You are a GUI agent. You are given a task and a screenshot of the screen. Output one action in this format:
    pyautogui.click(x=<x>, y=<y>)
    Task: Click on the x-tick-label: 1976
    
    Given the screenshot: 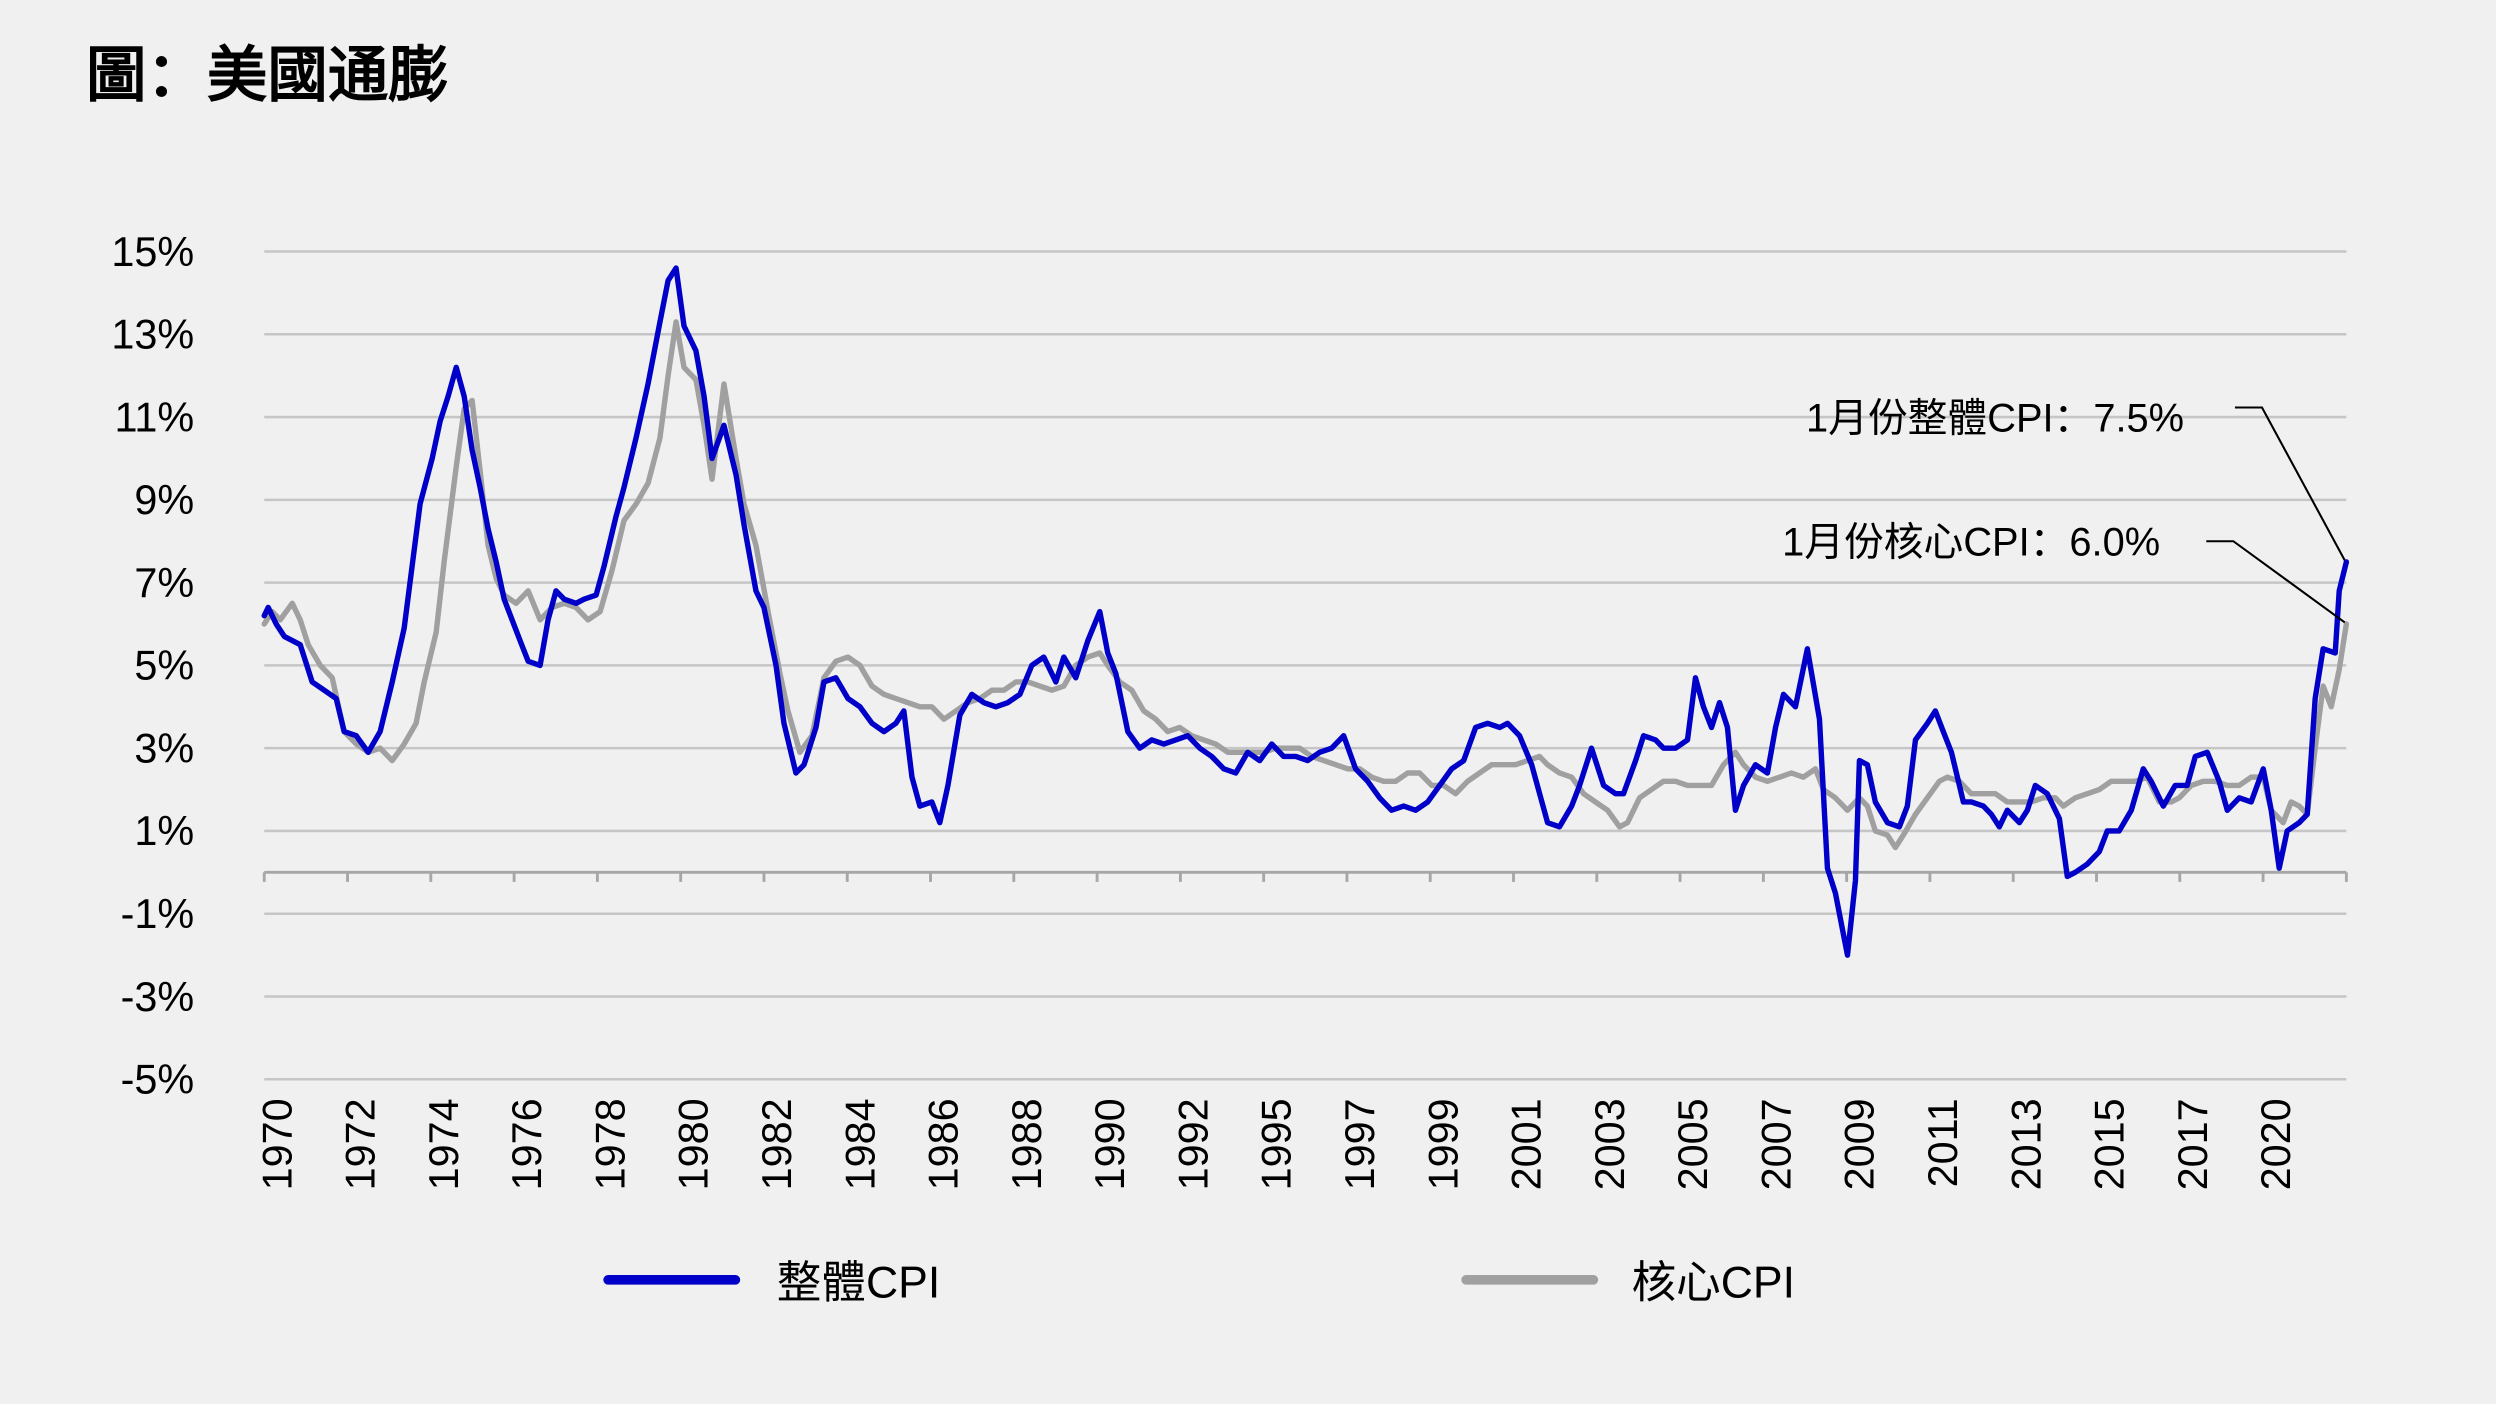 What is the action you would take?
    pyautogui.click(x=527, y=1144)
    